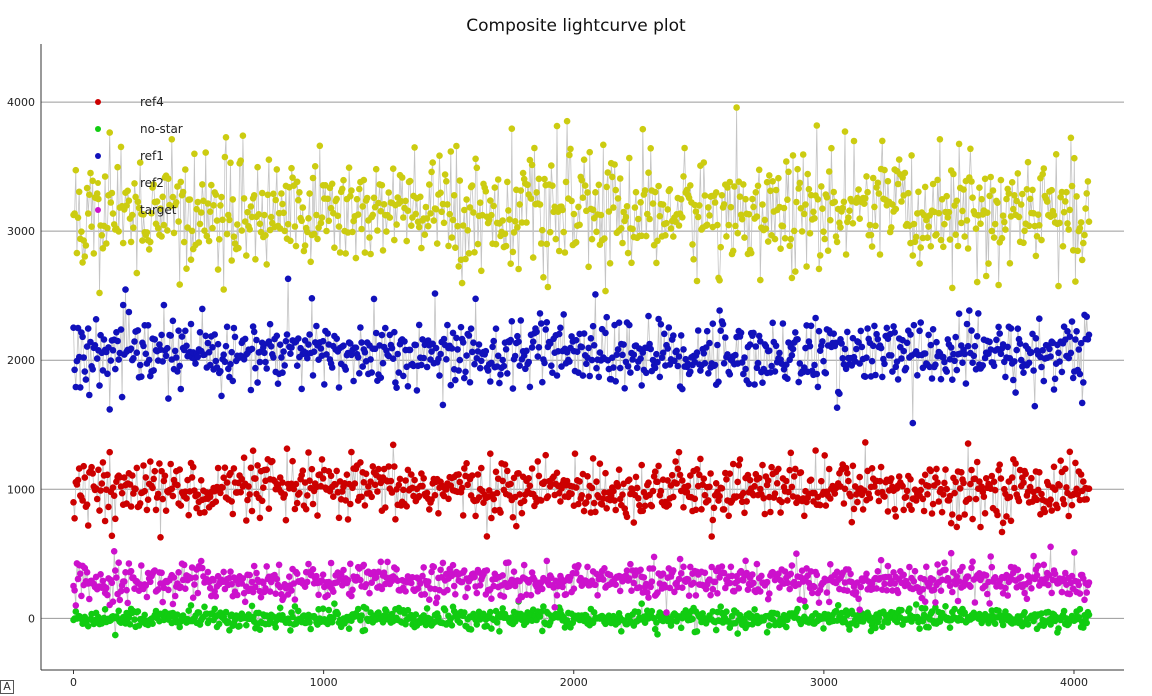  Describe the element at coordinates (152, 183) in the screenshot. I see `legend-label-ref2: ref2` at that location.